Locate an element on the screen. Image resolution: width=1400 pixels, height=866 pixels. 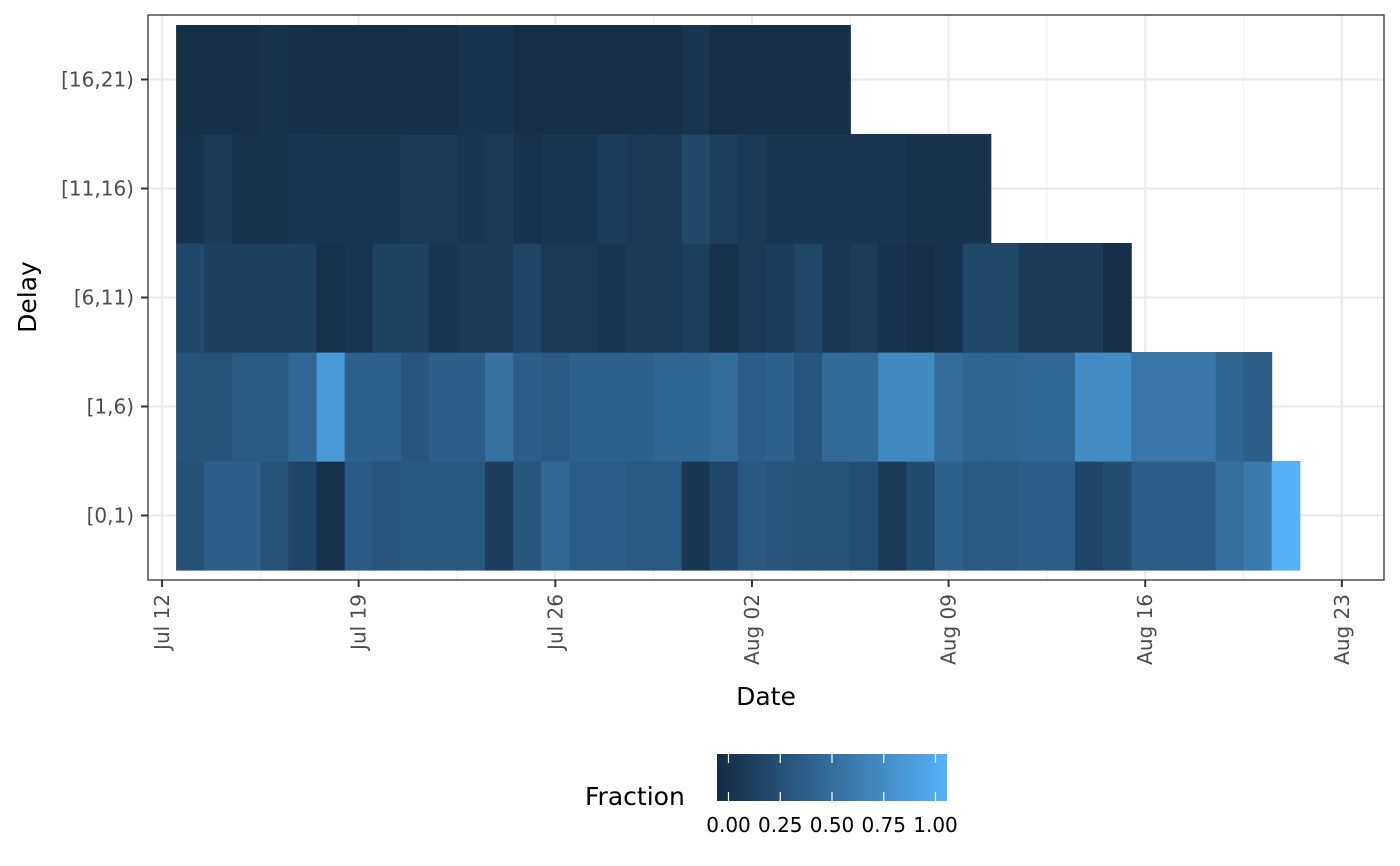
legend-tick-label: 1.00 is located at coordinates (935, 825).